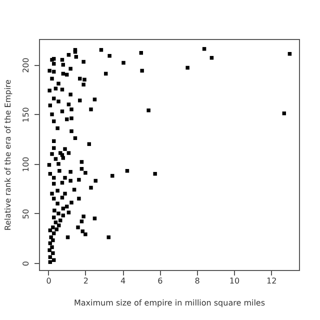 This screenshot has height=320, width=320. What do you see at coordinates (26, 263) in the screenshot?
I see `y-tick-label: 0` at bounding box center [26, 263].